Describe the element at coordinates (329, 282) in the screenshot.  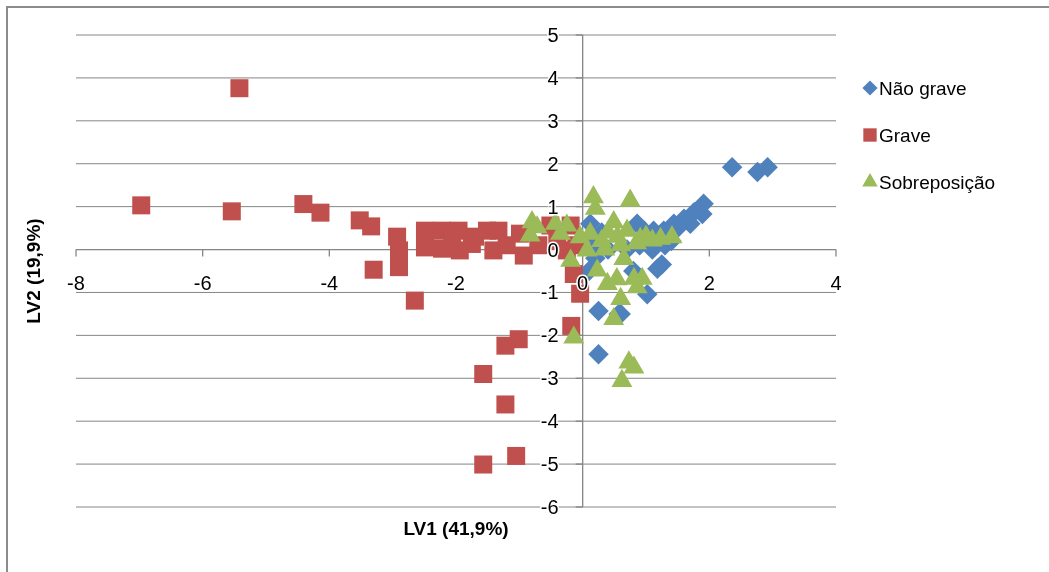
I see `x-tick-label: -4` at that location.